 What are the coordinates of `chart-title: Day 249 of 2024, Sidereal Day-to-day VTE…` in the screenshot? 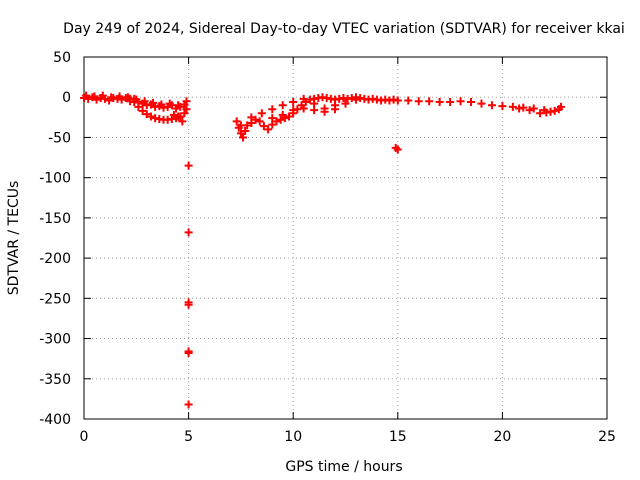 It's located at (344, 29).